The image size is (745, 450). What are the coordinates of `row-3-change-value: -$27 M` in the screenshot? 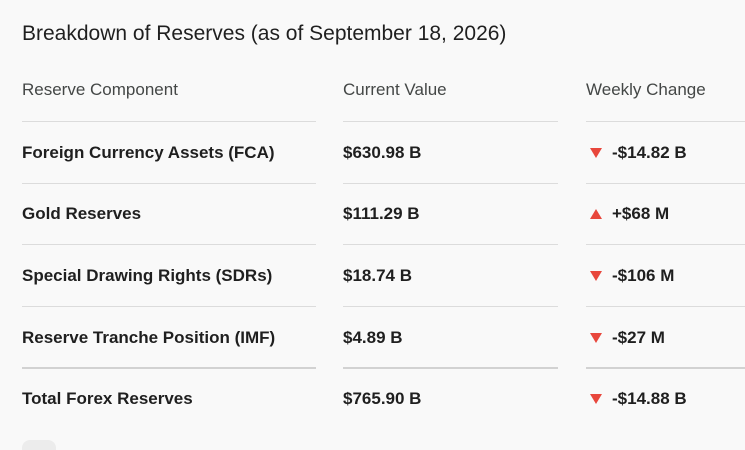 It's located at (638, 337).